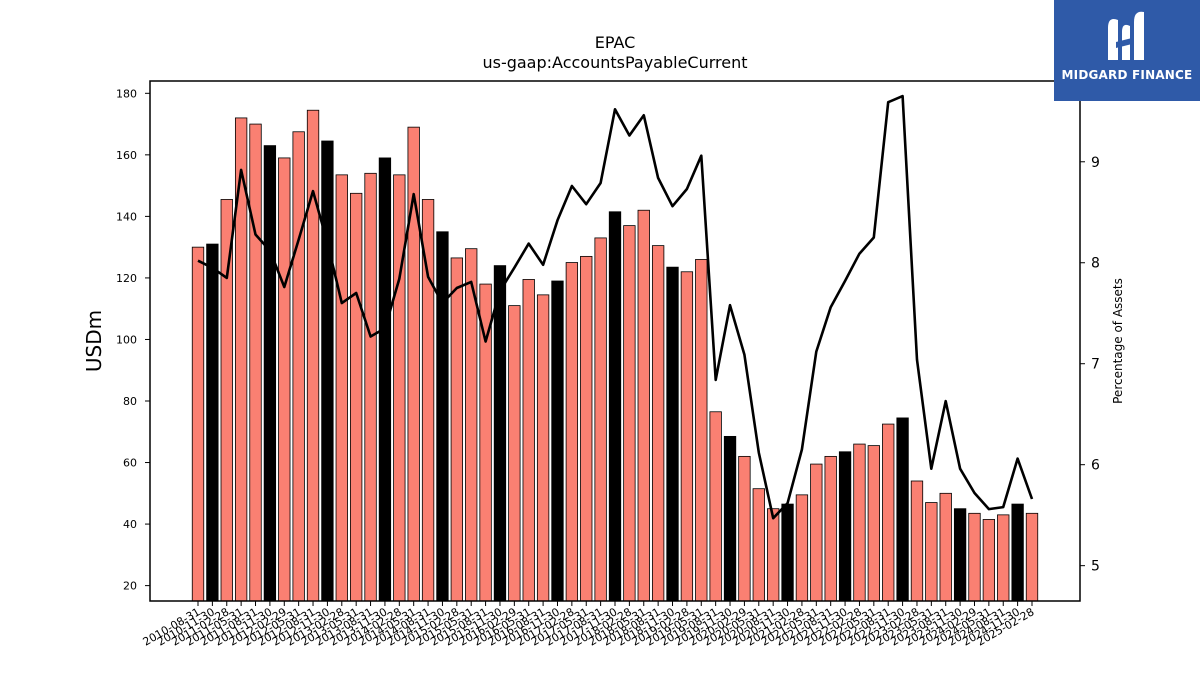 The image size is (1200, 675). What do you see at coordinates (1118, 341) in the screenshot?
I see `y2-axis-label: Percentage of Assets` at bounding box center [1118, 341].